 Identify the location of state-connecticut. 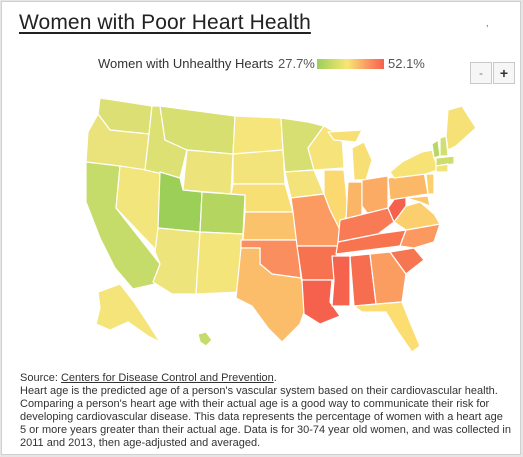
(442, 168).